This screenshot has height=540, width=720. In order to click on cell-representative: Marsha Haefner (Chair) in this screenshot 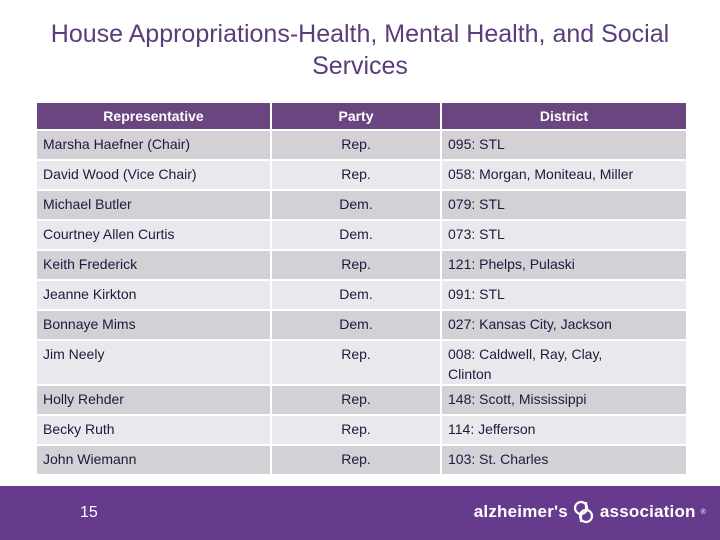, I will do `click(154, 144)`.